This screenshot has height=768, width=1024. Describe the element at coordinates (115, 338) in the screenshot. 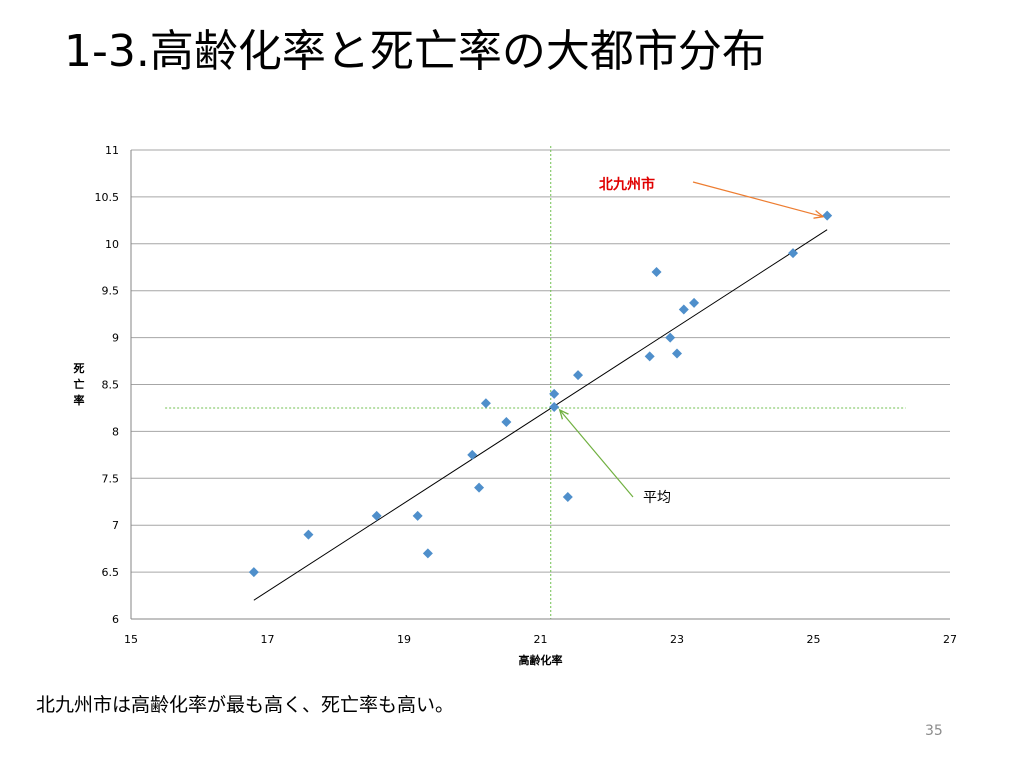

I see `y-tick-label: 9` at that location.